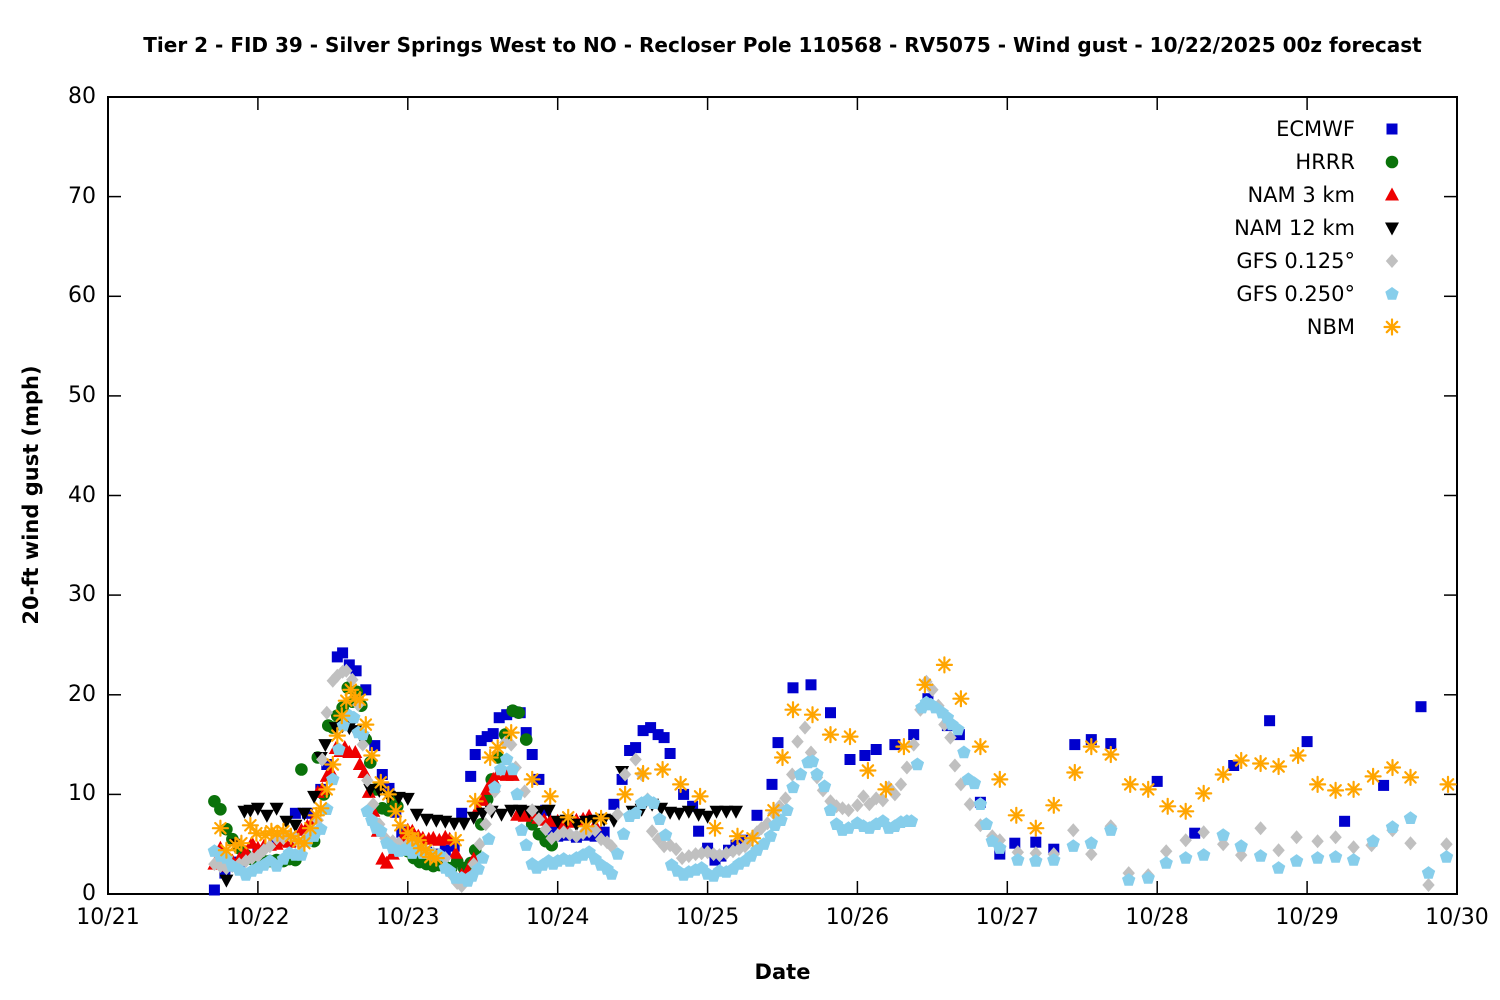 The image size is (1500, 1000). Describe the element at coordinates (258, 917) in the screenshot. I see `x-tick-label: 10/22` at that location.